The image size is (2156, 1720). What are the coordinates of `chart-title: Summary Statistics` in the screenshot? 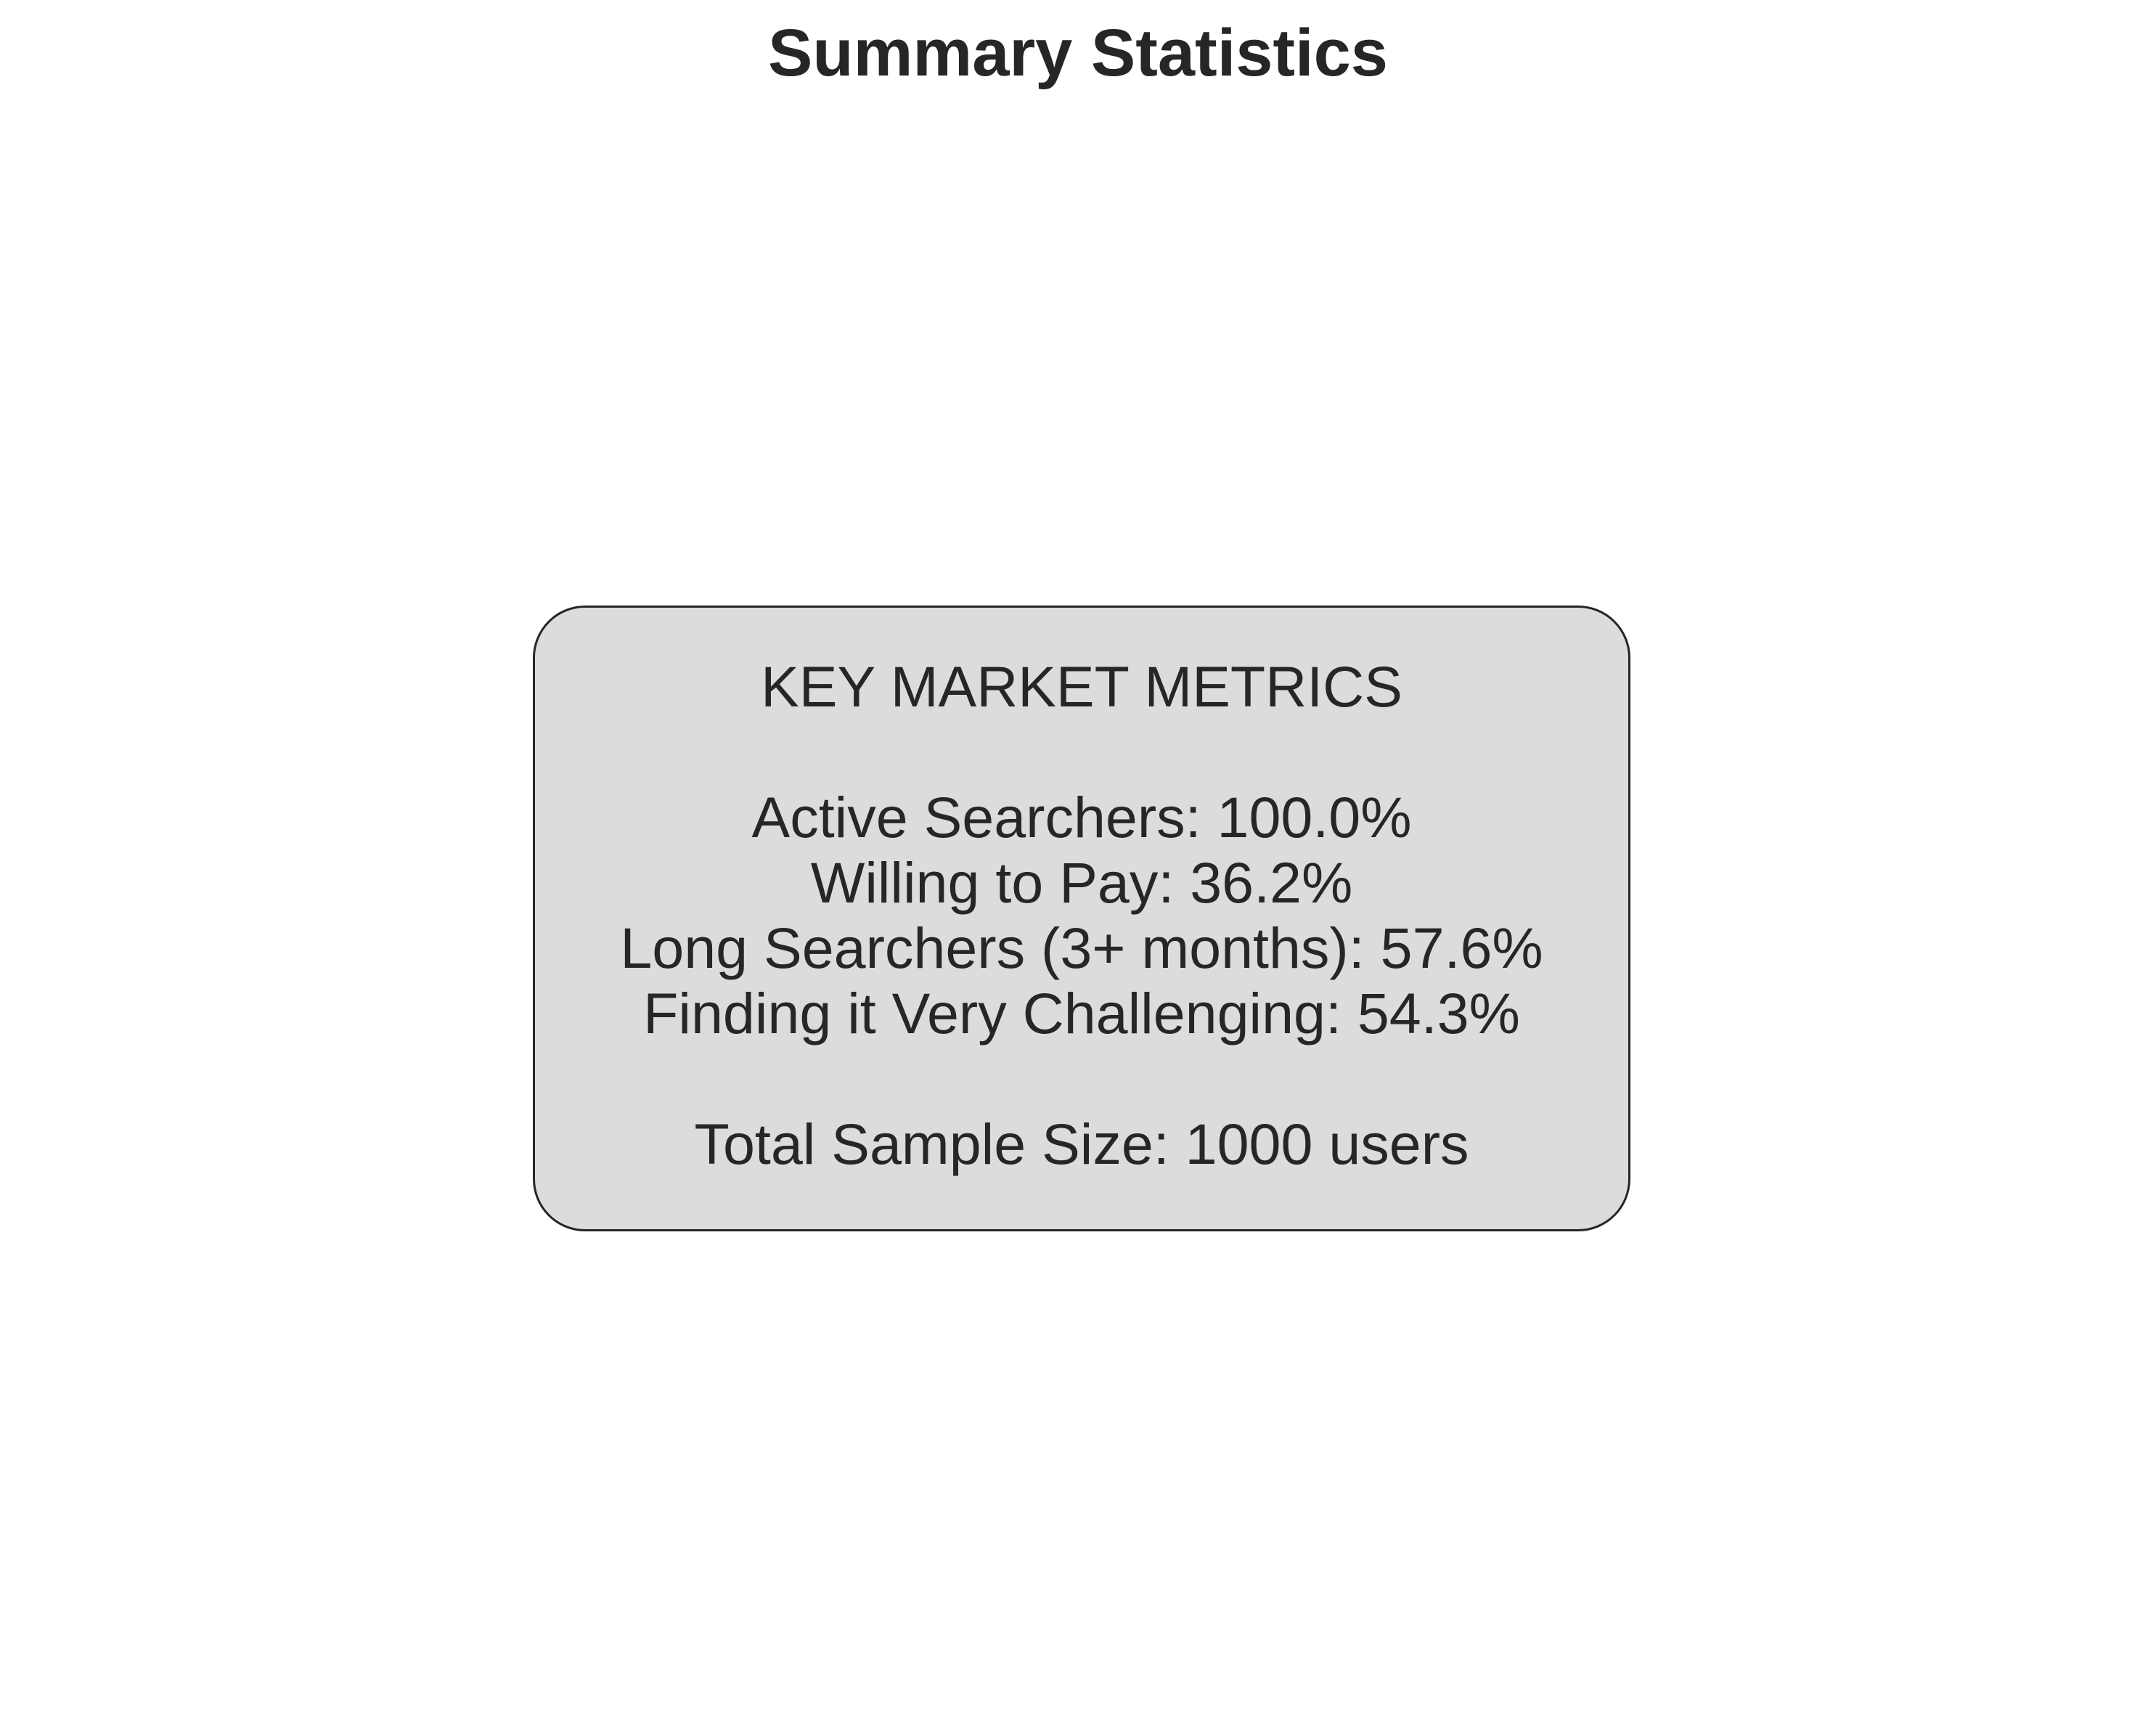 It's located at (1078, 53).